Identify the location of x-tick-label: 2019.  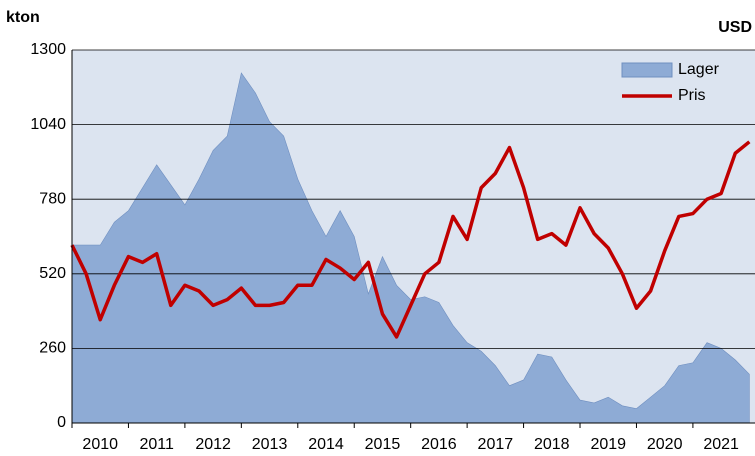
(608, 444).